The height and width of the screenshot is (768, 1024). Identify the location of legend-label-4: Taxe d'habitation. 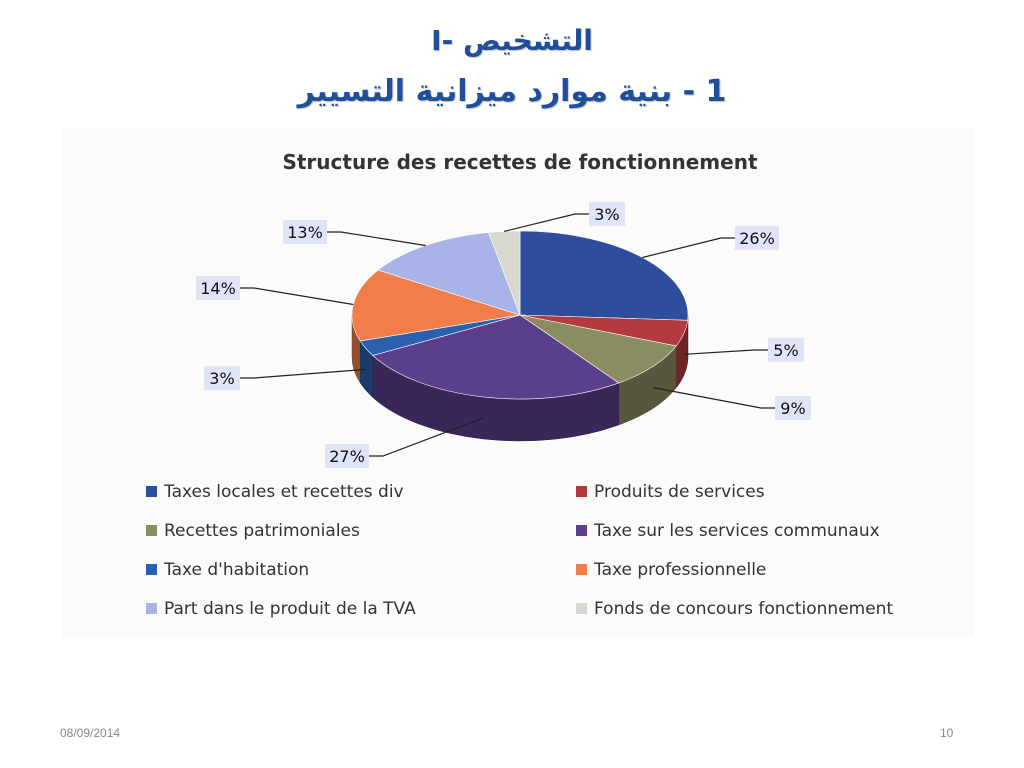
(236, 570).